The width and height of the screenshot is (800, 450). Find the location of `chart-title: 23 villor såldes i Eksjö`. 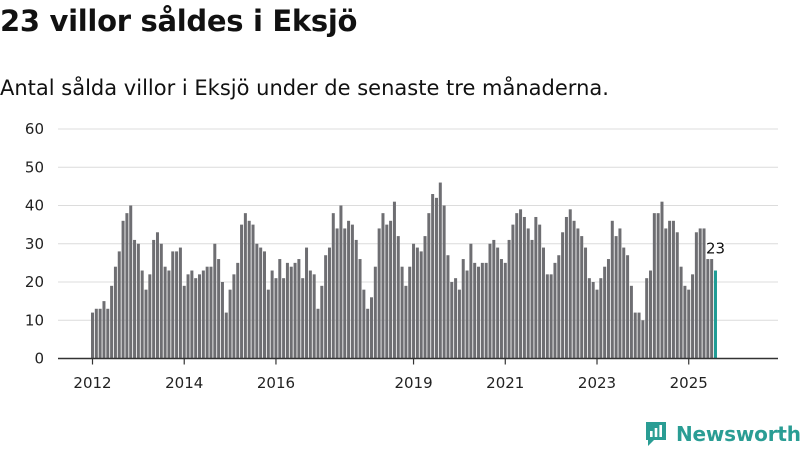

chart-title: 23 villor såldes i Eksjö is located at coordinates (179, 21).